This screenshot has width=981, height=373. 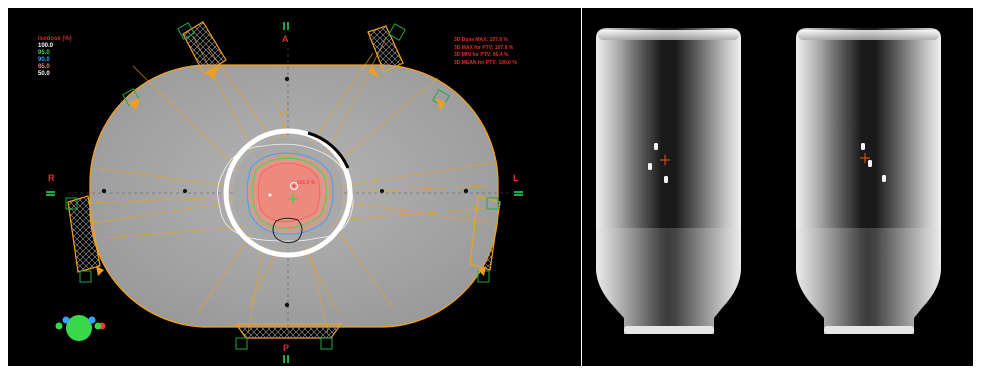 I want to click on posterior-marker, so click(x=286, y=359).